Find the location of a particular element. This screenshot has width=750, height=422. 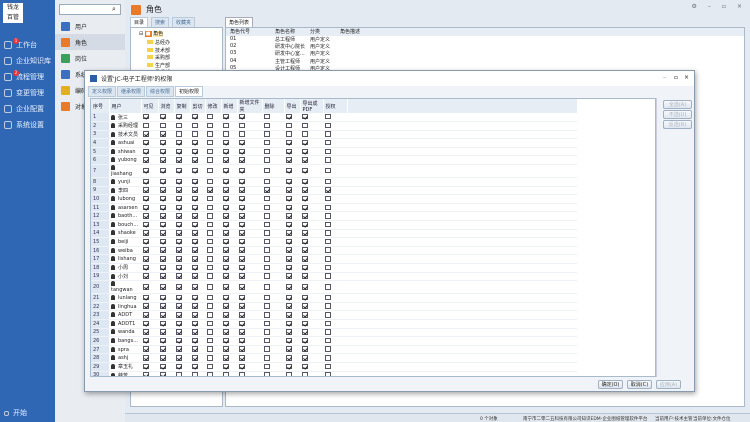

dialog-close-icon: × is located at coordinates (686, 77).